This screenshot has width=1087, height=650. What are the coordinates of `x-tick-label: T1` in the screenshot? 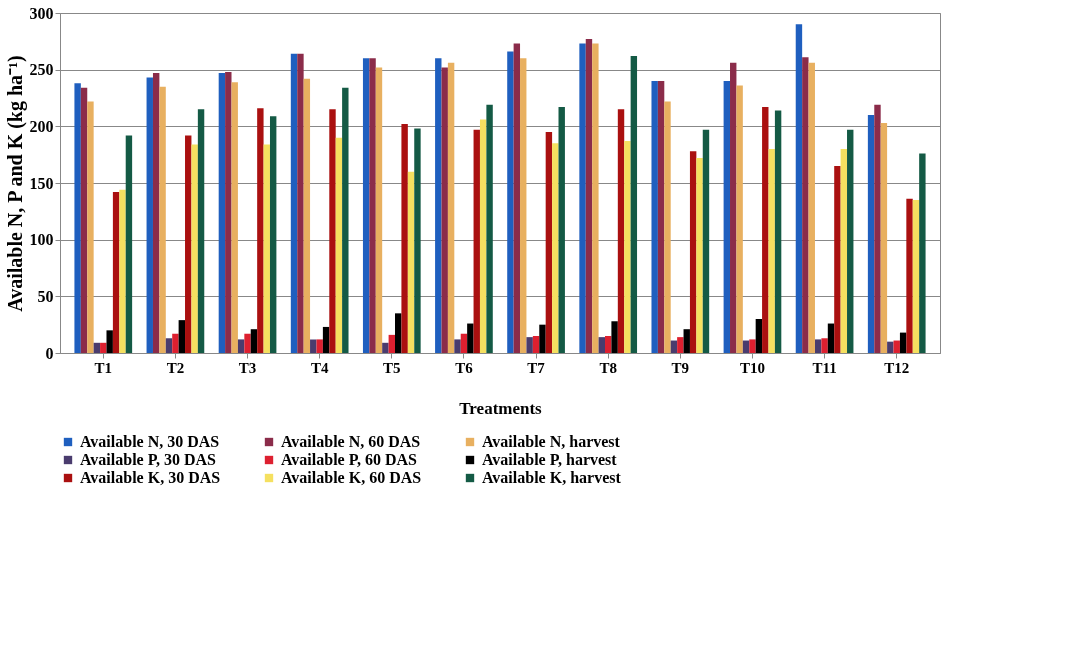 It's located at (103, 367).